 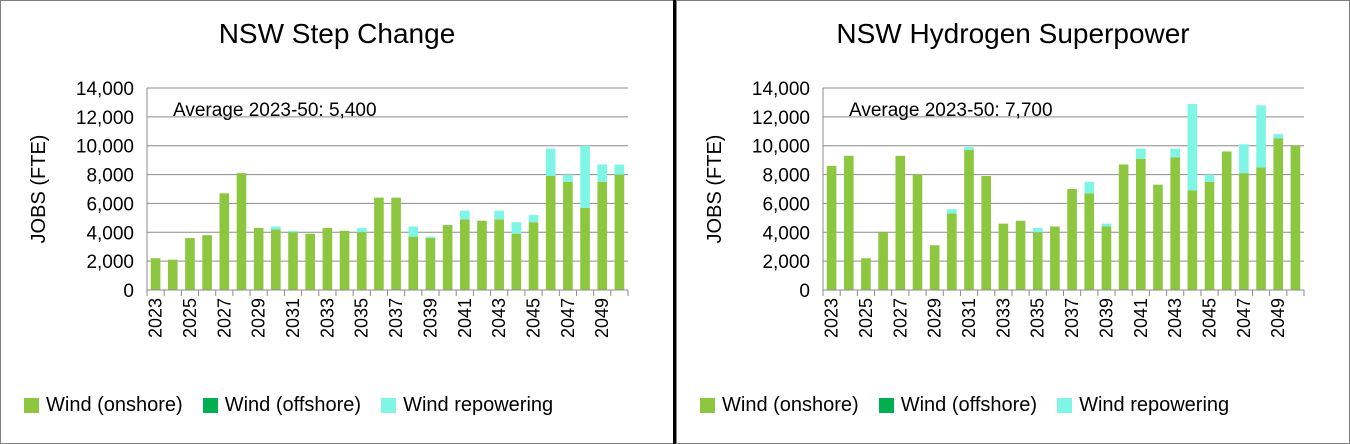 I want to click on bar-wind-repowering-2030, so click(x=276, y=228).